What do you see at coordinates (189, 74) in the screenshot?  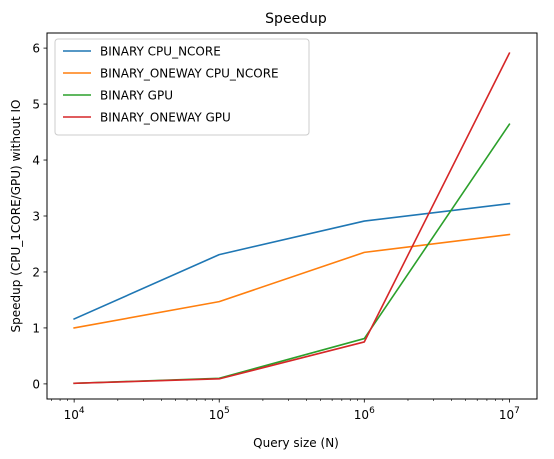 I see `legend-label-2: BINARY_ONEWAY CPU_NCORE` at bounding box center [189, 74].